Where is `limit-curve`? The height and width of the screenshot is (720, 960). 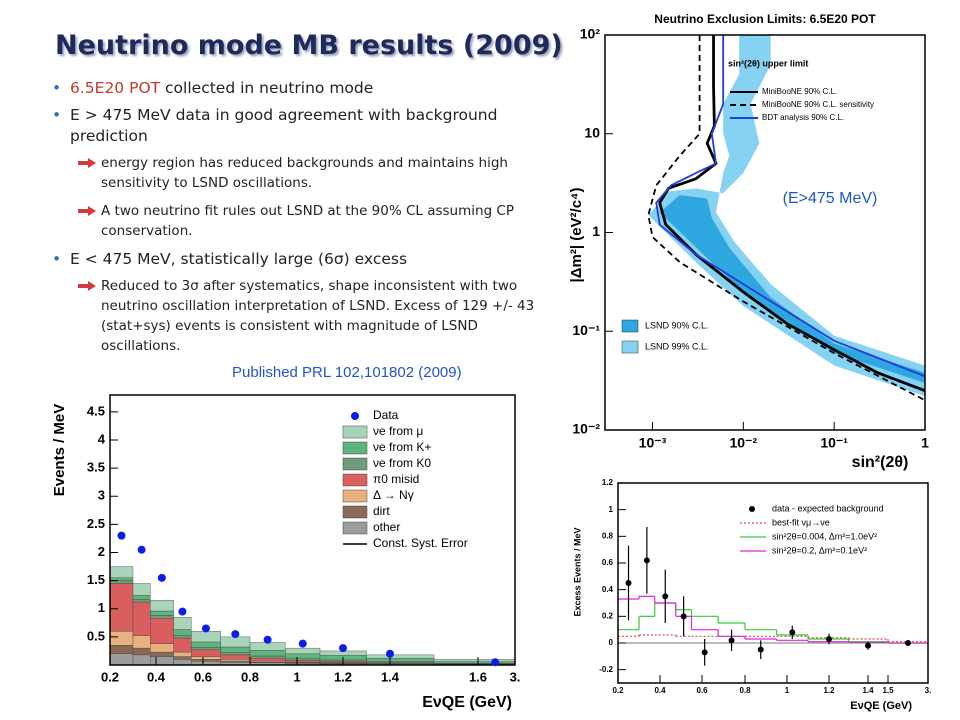
limit-curve is located at coordinates (786, 218).